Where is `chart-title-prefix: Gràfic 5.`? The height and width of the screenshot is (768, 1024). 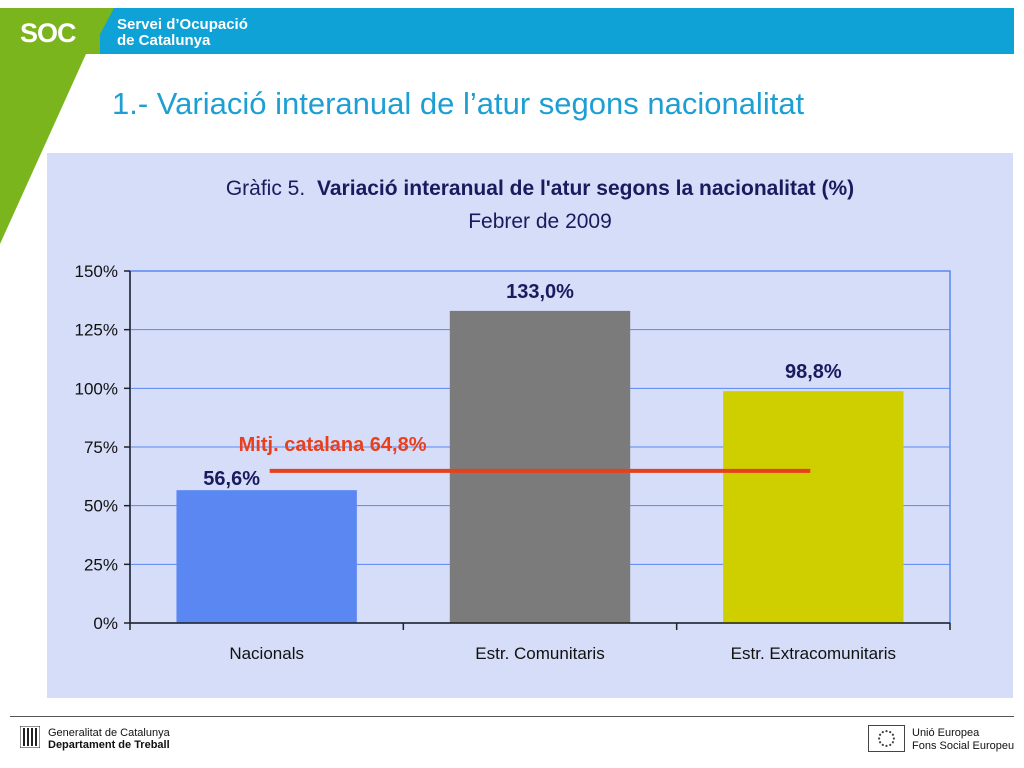 chart-title-prefix: Gràfic 5. is located at coordinates (265, 188).